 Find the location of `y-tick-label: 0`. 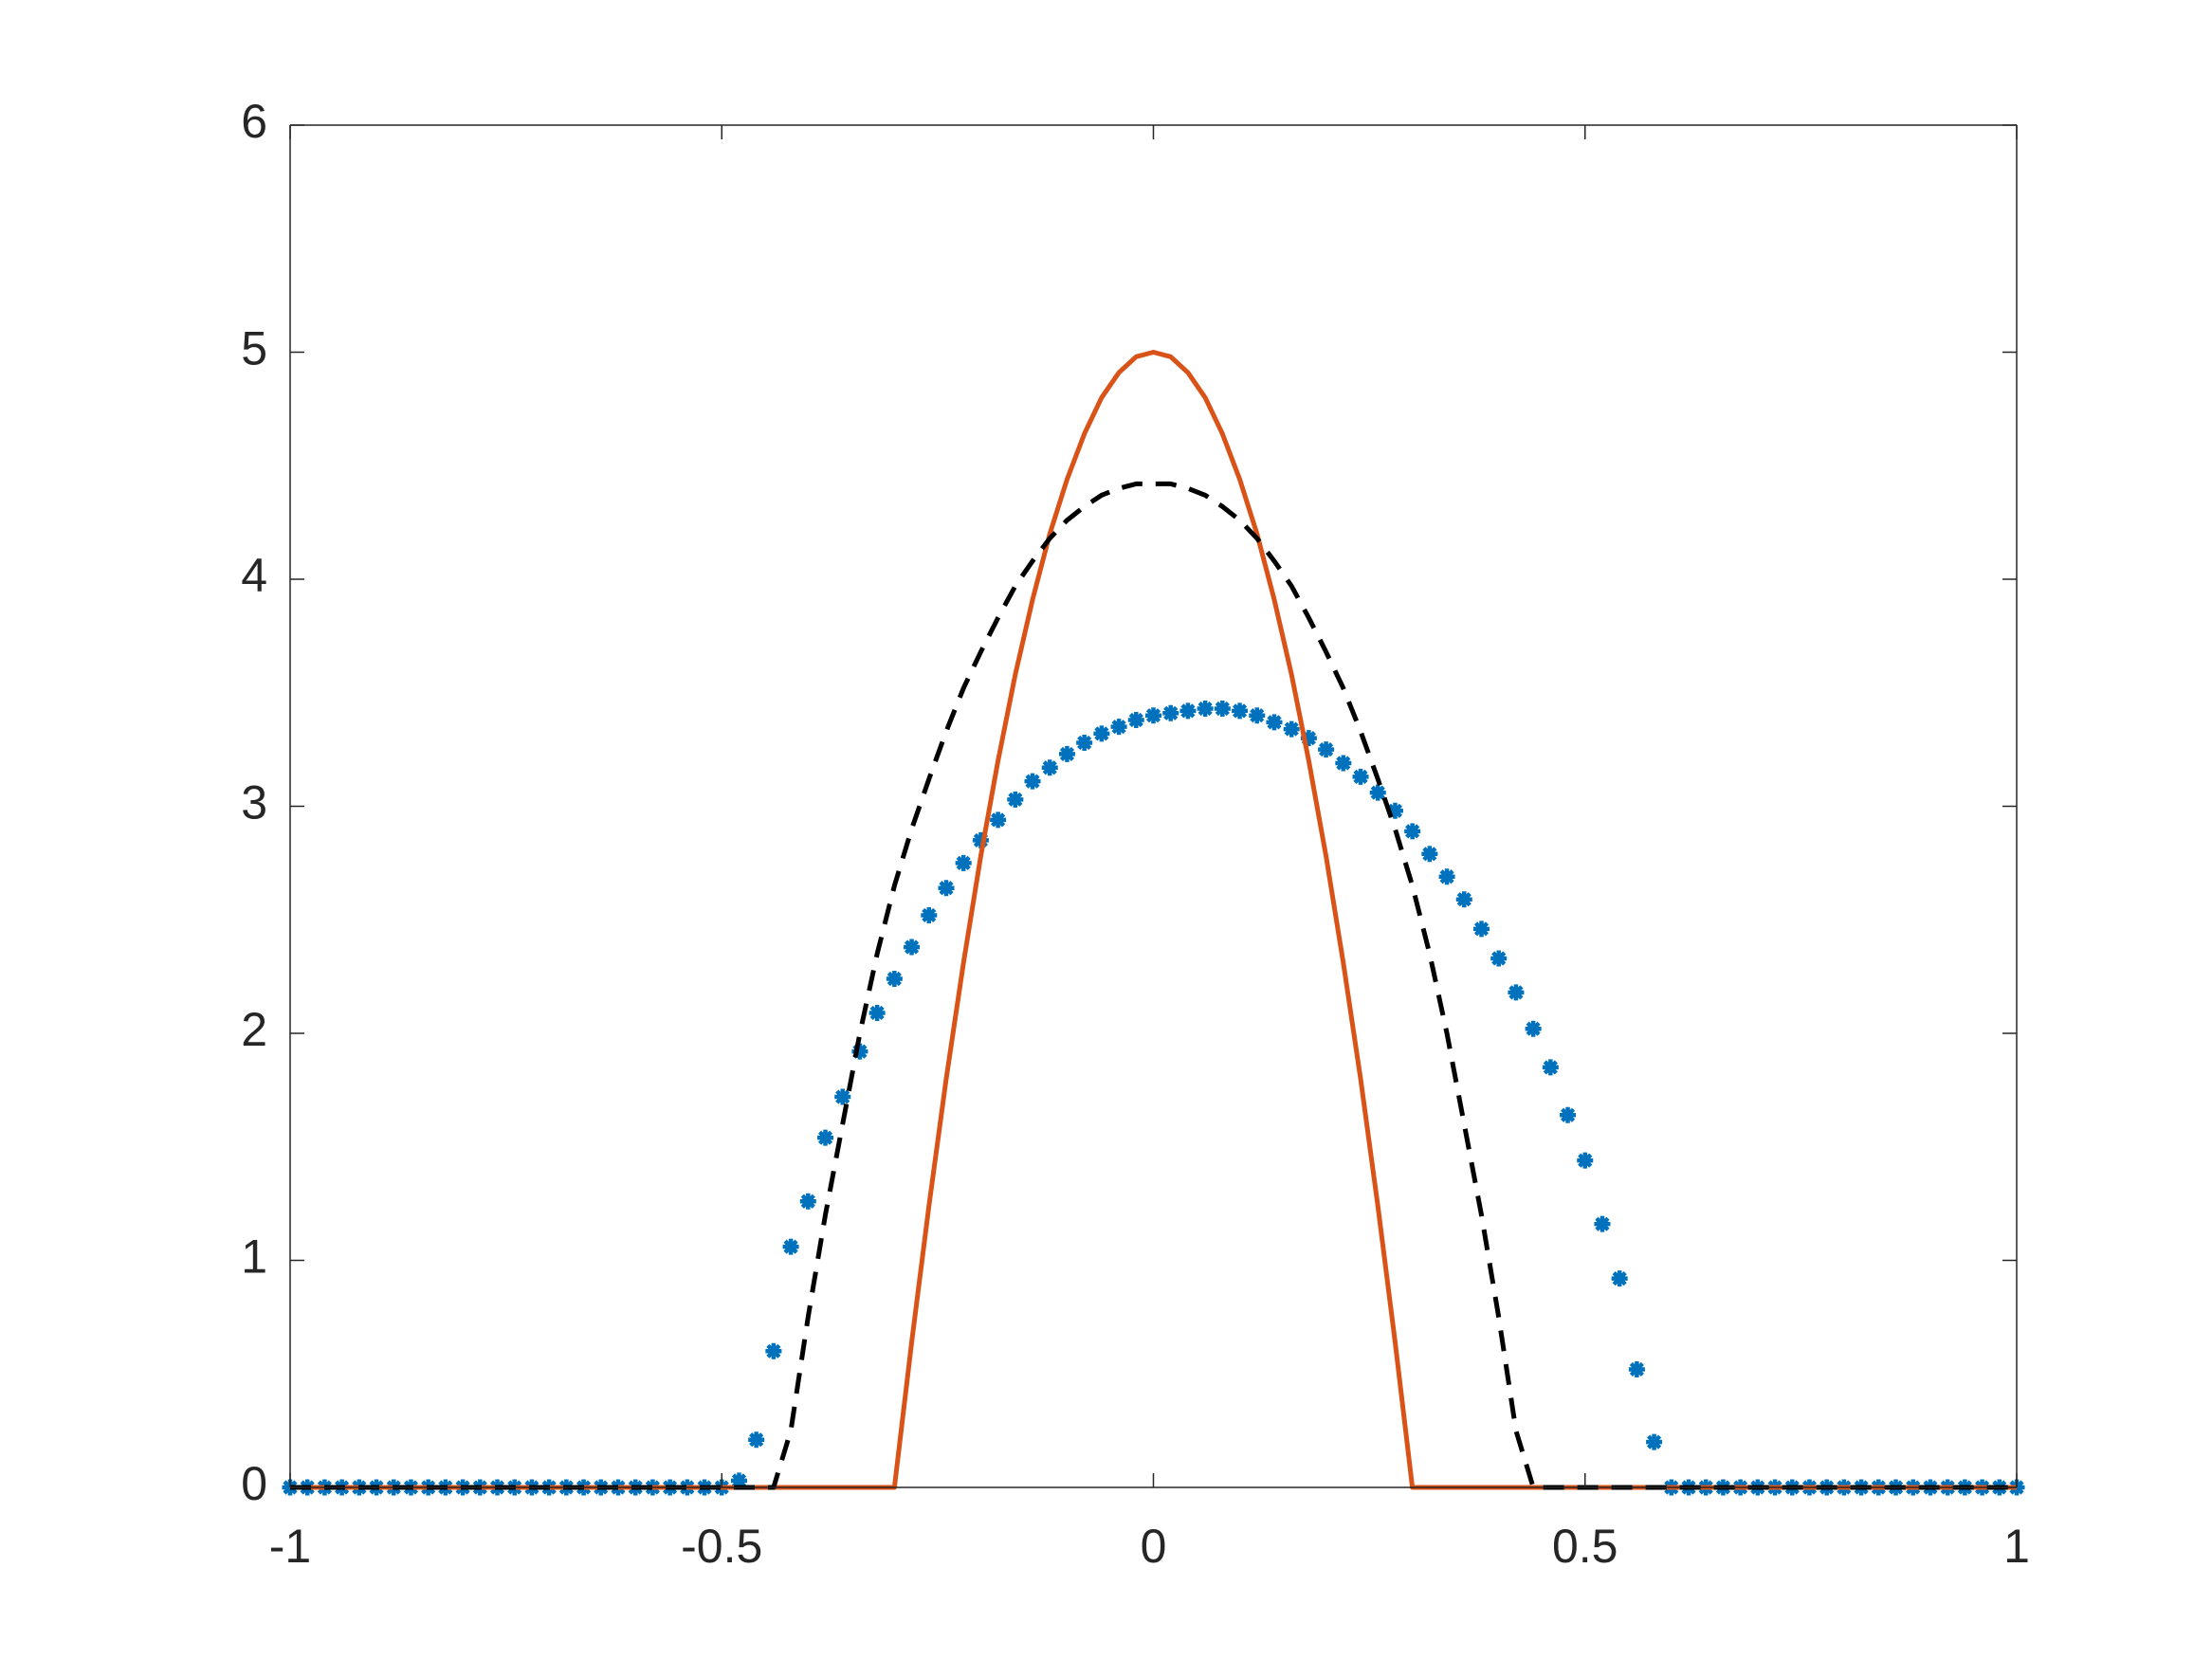

y-tick-label: 0 is located at coordinates (254, 1483).